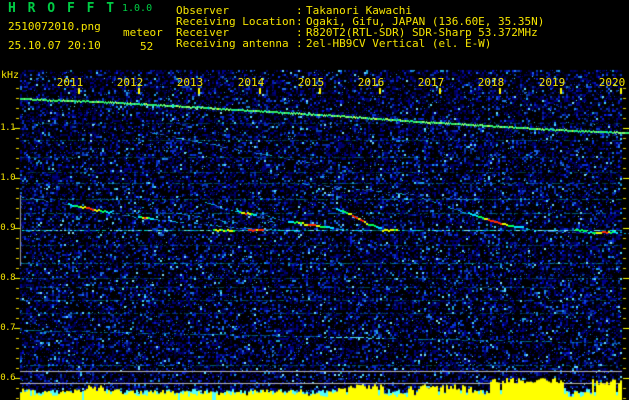 The image size is (629, 400). Describe the element at coordinates (359, 10) in the screenshot. I see `observer-value: Takanori Kawachi` at that location.